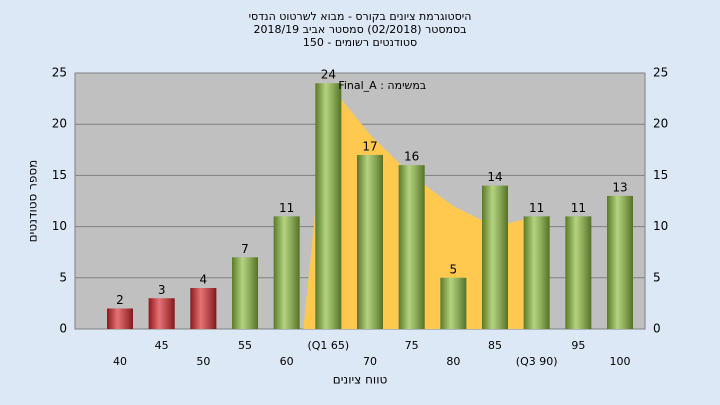 This screenshot has height=405, width=720. Describe the element at coordinates (660, 124) in the screenshot. I see `y2-tick-label: 20` at that location.